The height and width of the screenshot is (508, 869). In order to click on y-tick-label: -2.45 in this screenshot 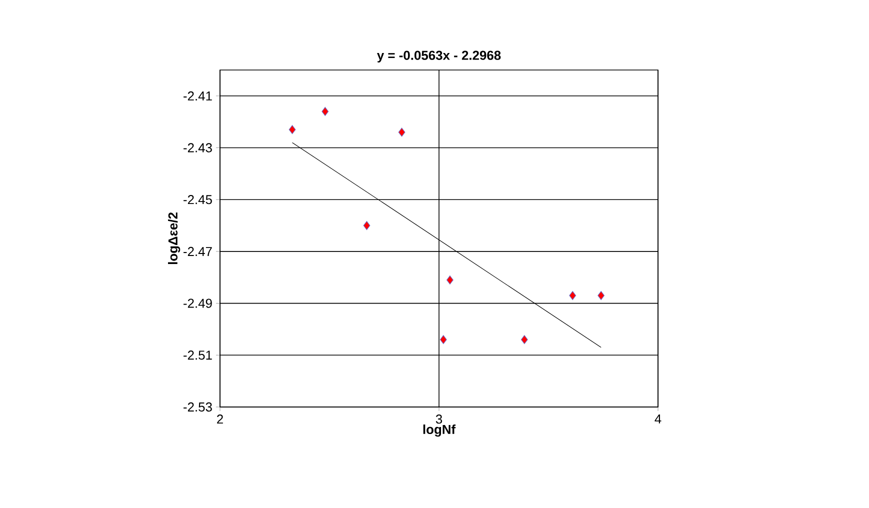, I will do `click(198, 199)`.